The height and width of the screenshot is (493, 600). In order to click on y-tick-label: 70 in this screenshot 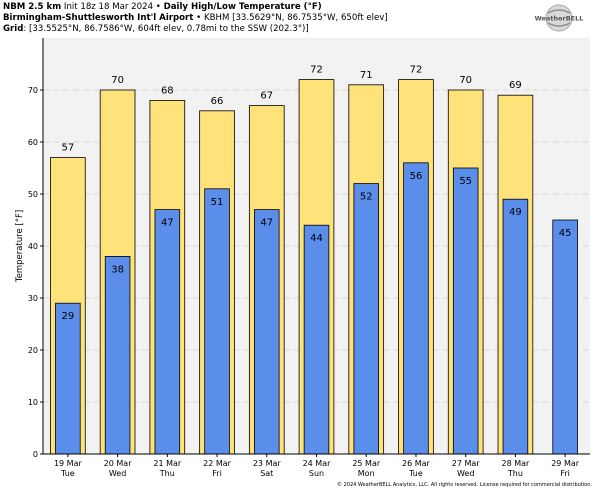, I will do `click(33, 90)`.